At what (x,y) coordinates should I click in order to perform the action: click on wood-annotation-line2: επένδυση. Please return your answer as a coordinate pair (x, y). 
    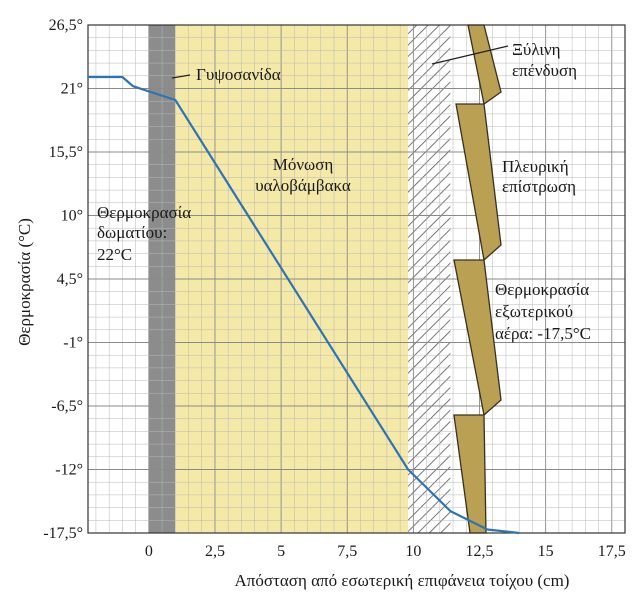
    Looking at the image, I should click on (544, 70).